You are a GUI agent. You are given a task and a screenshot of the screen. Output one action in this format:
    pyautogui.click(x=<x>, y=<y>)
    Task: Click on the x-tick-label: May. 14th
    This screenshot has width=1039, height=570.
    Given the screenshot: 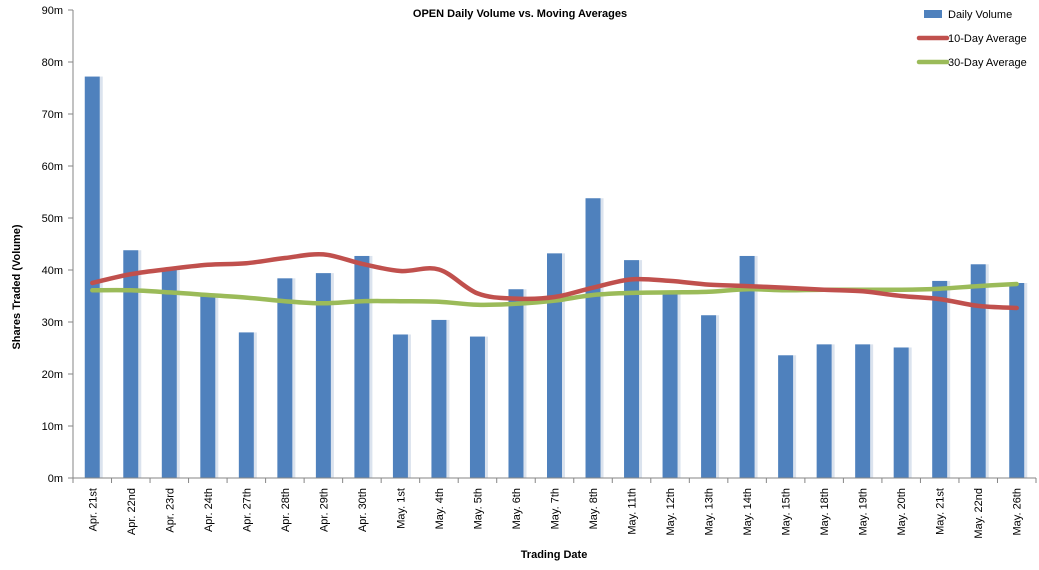 What is the action you would take?
    pyautogui.click(x=748, y=512)
    